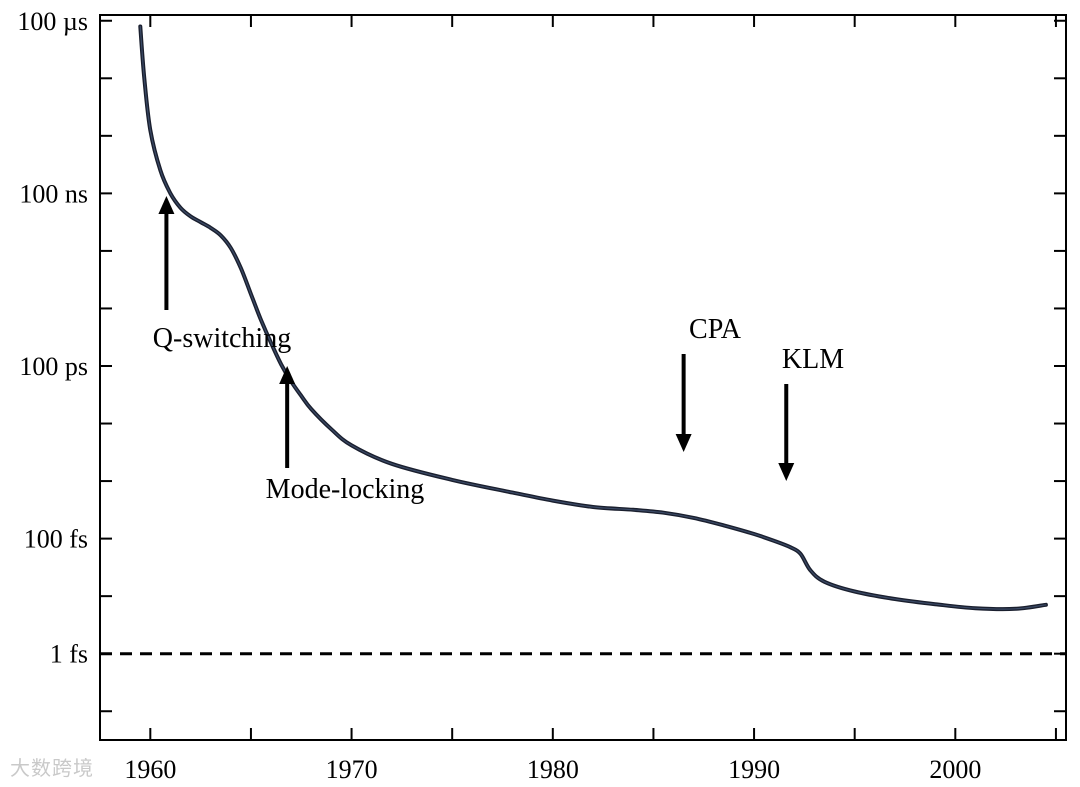 The image size is (1080, 787). What do you see at coordinates (352, 769) in the screenshot?
I see `x-tick-label: 1970` at bounding box center [352, 769].